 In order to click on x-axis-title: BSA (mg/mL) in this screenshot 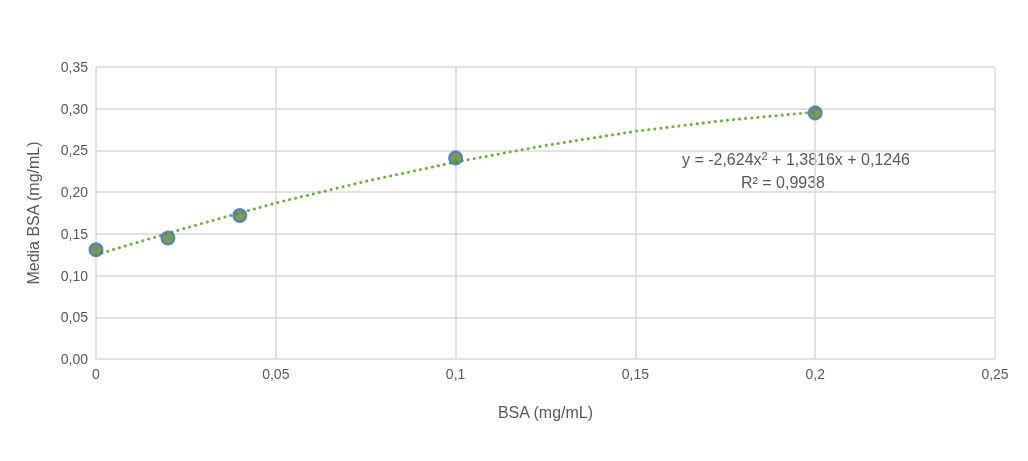, I will do `click(545, 412)`.